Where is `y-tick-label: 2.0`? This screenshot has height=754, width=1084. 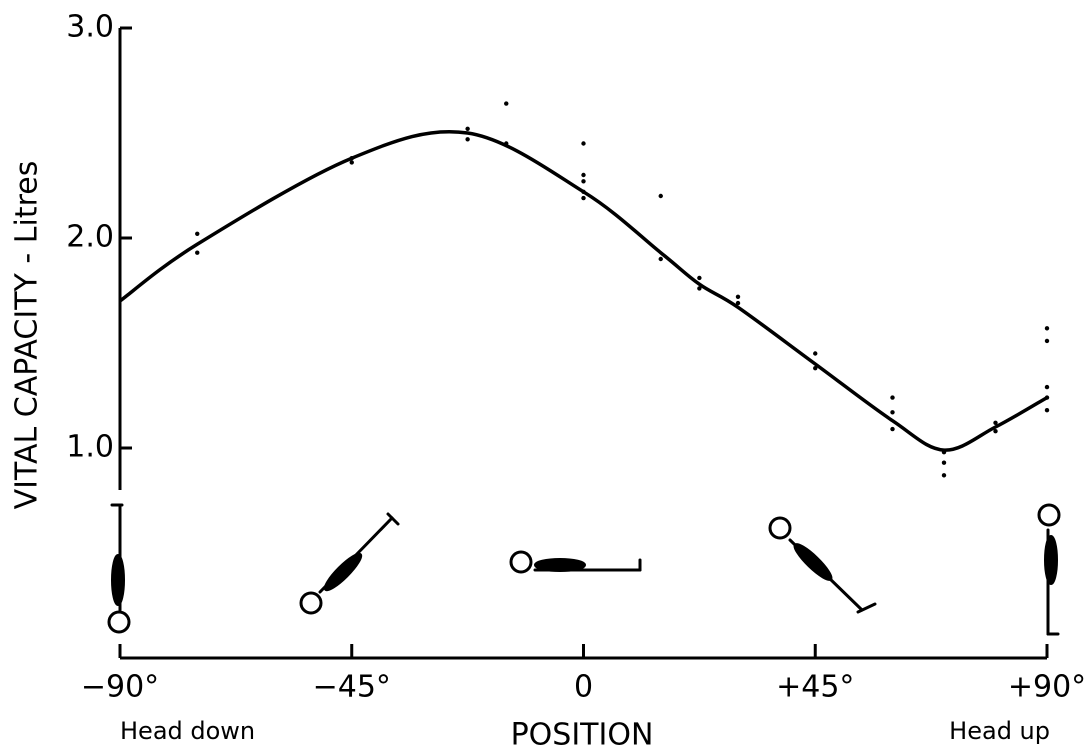 y-tick-label: 2.0 is located at coordinates (90, 237).